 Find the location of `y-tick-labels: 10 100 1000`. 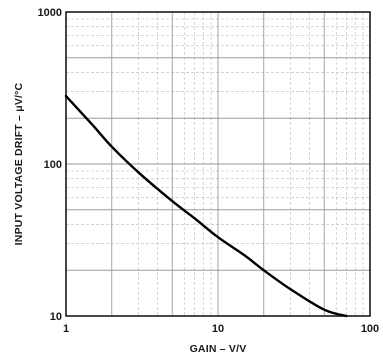

y-tick-labels: 10 100 1000 is located at coordinates (50, 165).